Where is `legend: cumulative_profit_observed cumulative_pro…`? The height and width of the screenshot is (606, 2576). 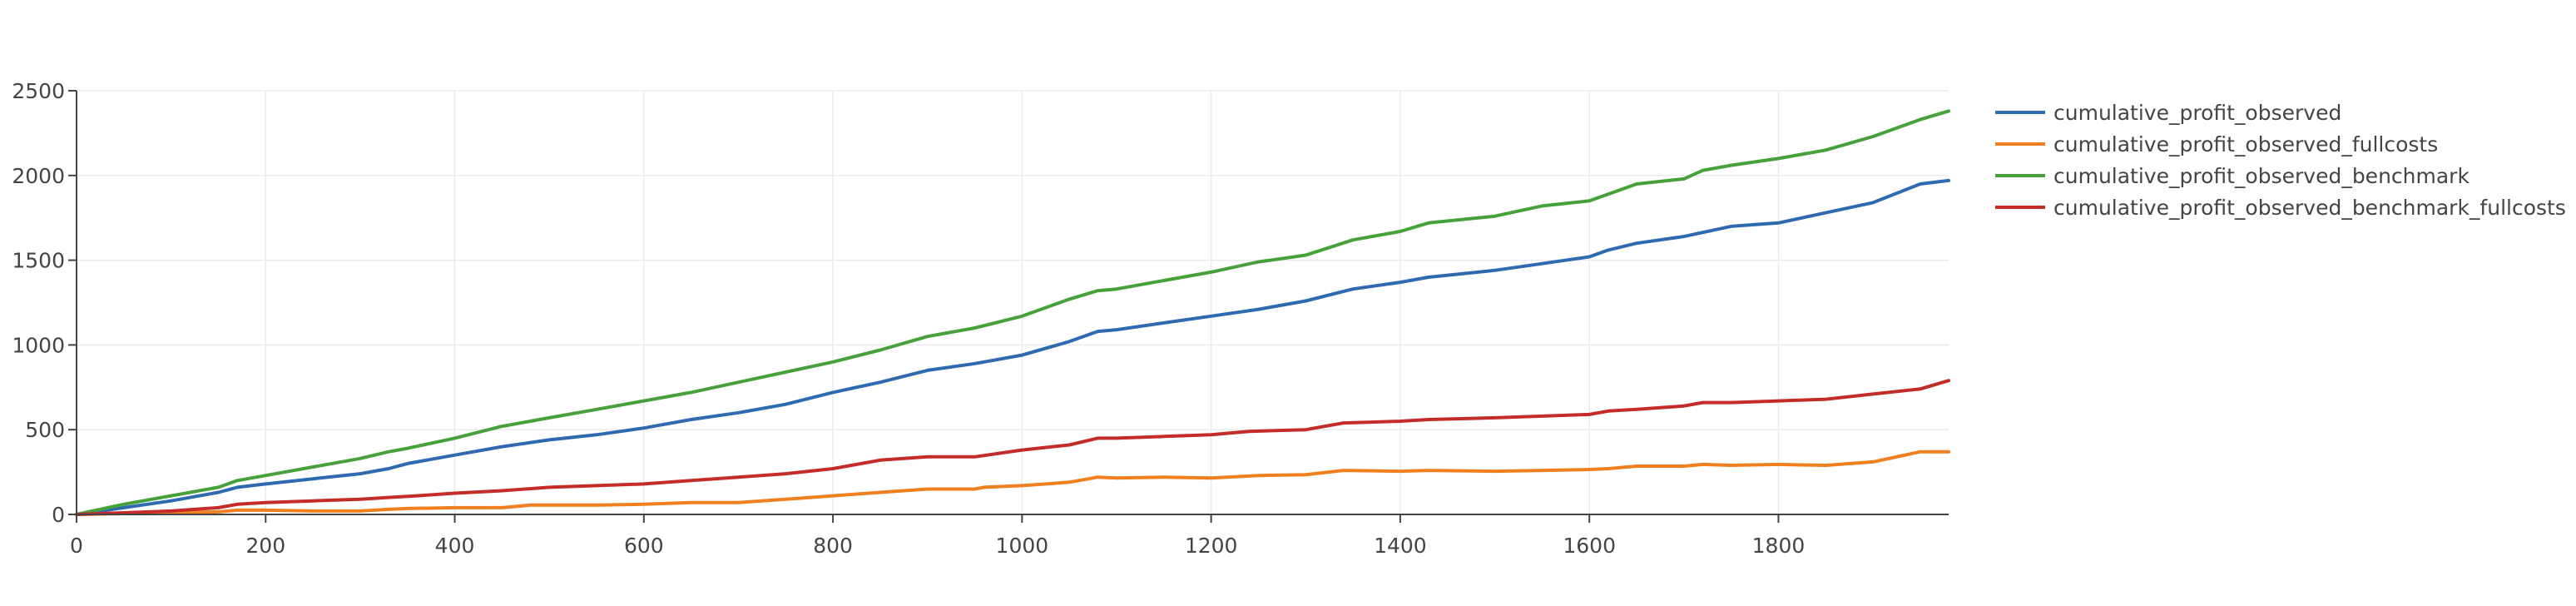
legend: cumulative_profit_observed cumulative_pro… is located at coordinates (2280, 161).